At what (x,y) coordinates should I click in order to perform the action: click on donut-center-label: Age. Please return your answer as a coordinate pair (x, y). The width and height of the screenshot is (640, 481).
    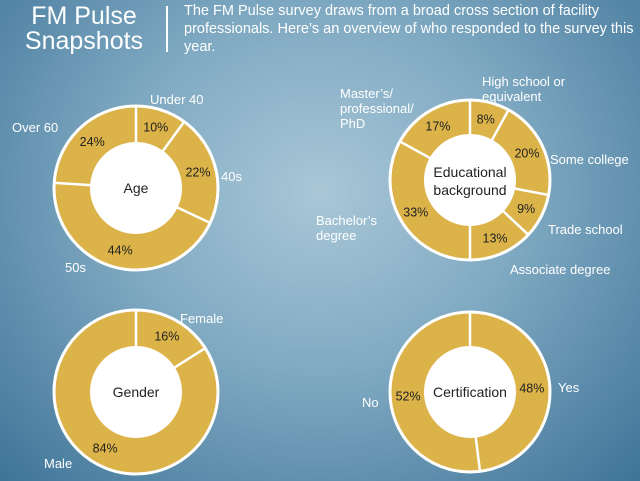
    Looking at the image, I should click on (136, 188).